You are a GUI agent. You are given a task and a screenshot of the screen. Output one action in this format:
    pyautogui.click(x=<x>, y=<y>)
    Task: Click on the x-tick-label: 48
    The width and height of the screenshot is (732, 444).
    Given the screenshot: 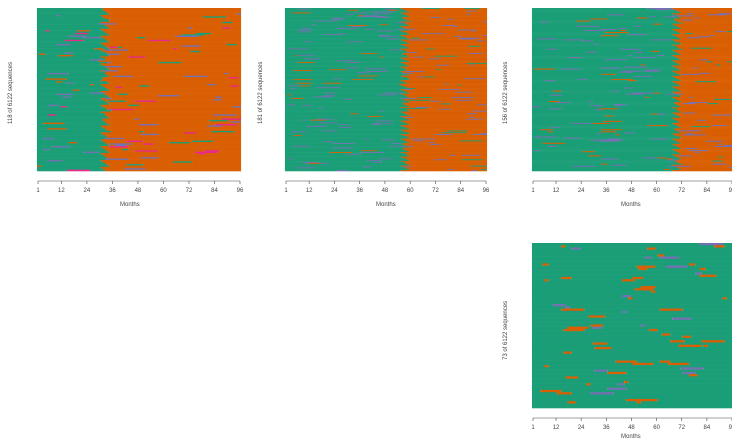 What is the action you would take?
    pyautogui.click(x=385, y=191)
    